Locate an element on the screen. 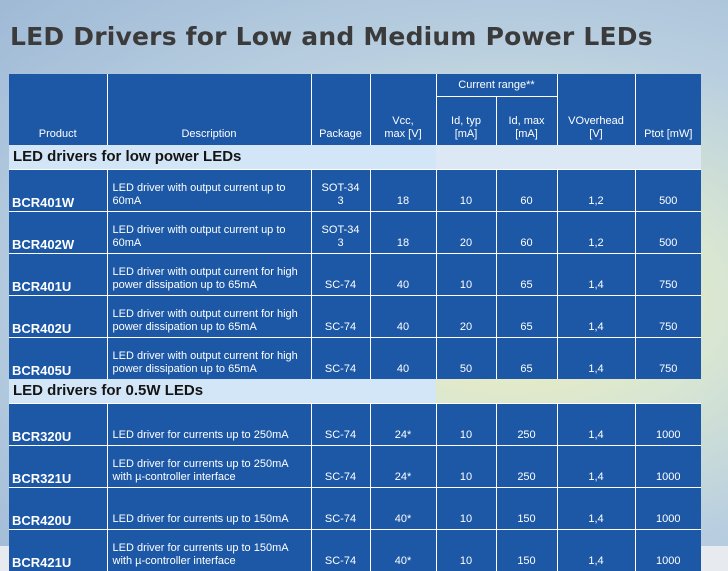 This screenshot has width=728, height=571. product-cell: BCR320U is located at coordinates (58, 423).